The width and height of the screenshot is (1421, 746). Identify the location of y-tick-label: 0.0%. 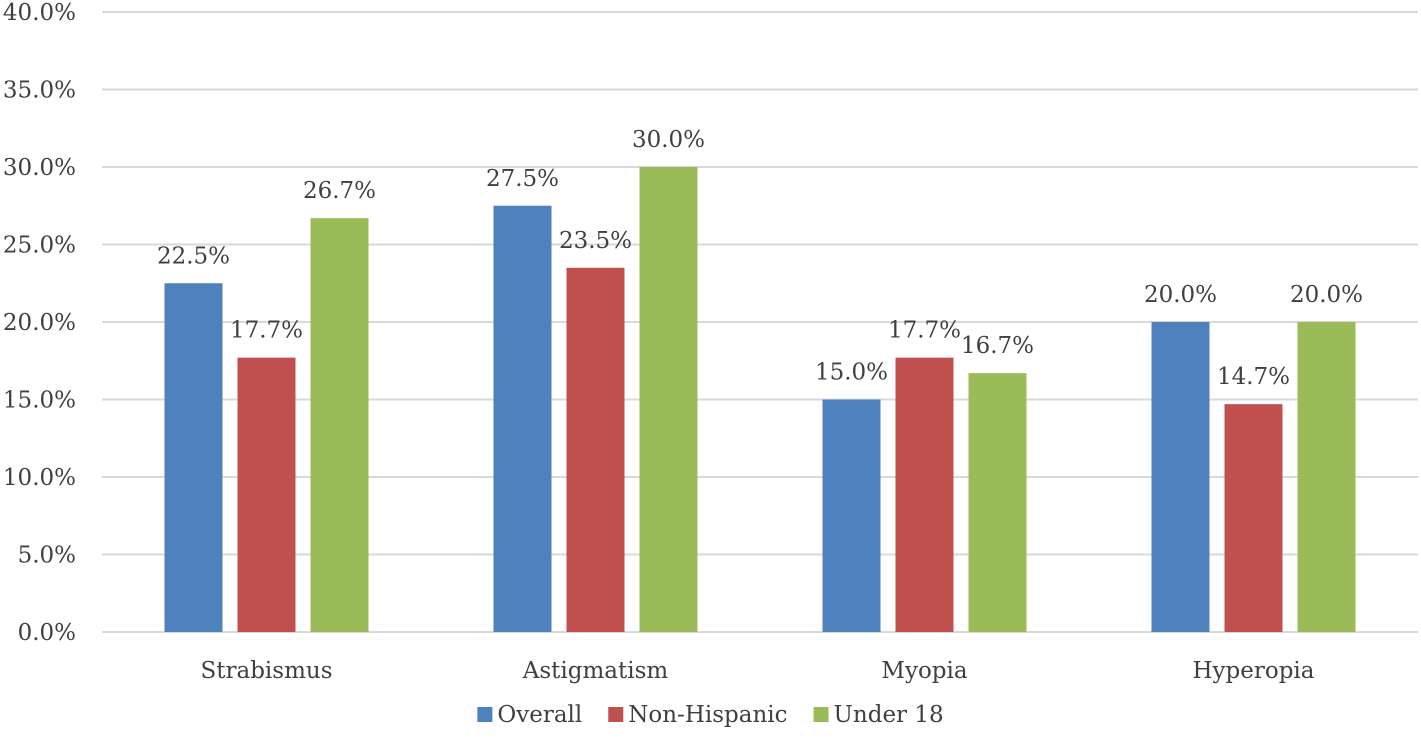
(47, 633).